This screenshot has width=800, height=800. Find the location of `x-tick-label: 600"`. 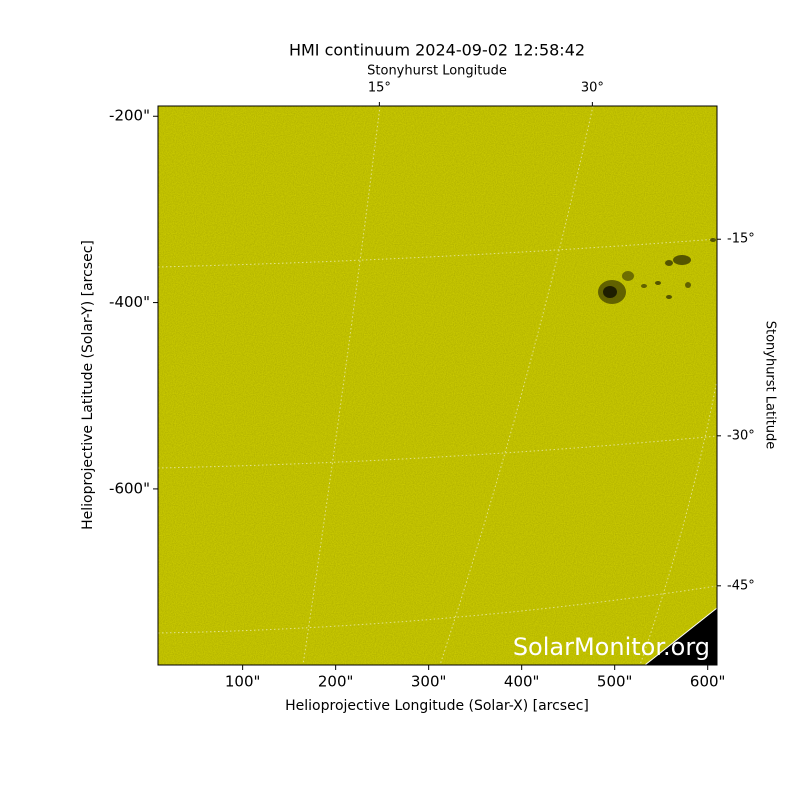

x-tick-label: 600" is located at coordinates (708, 682).